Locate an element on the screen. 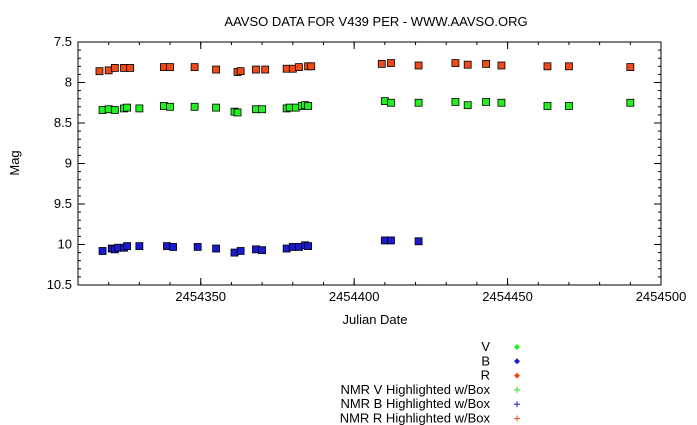  legend-label: R is located at coordinates (485, 375).